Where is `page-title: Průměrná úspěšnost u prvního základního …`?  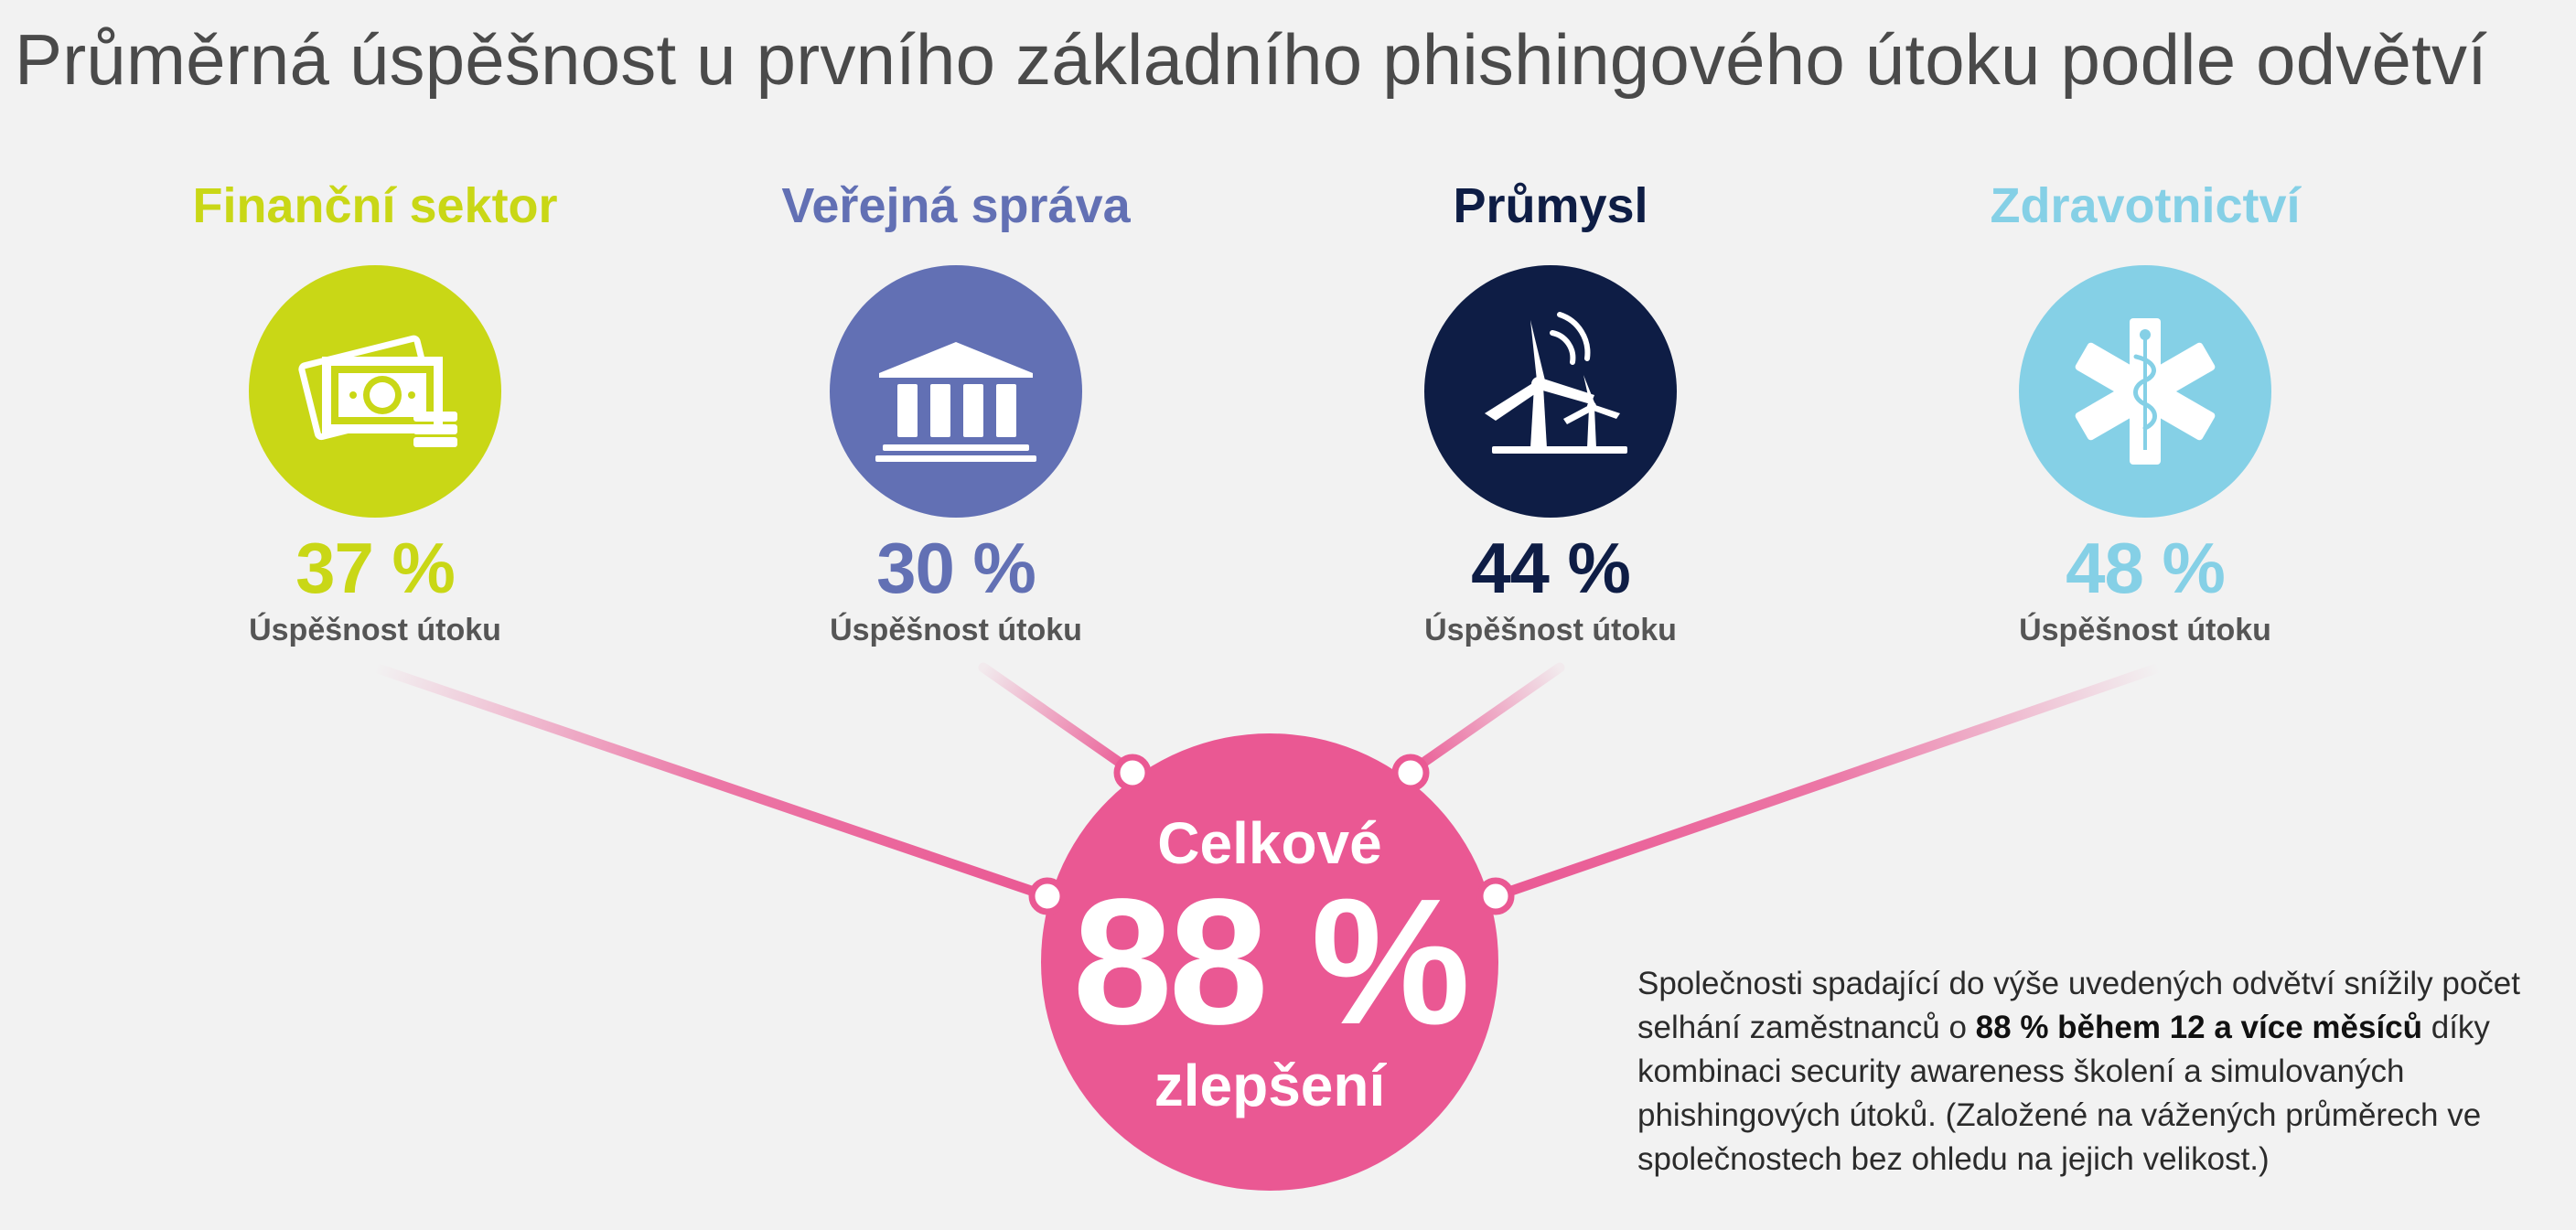 page-title: Průměrná úspěšnost u prvního základního … is located at coordinates (1251, 59).